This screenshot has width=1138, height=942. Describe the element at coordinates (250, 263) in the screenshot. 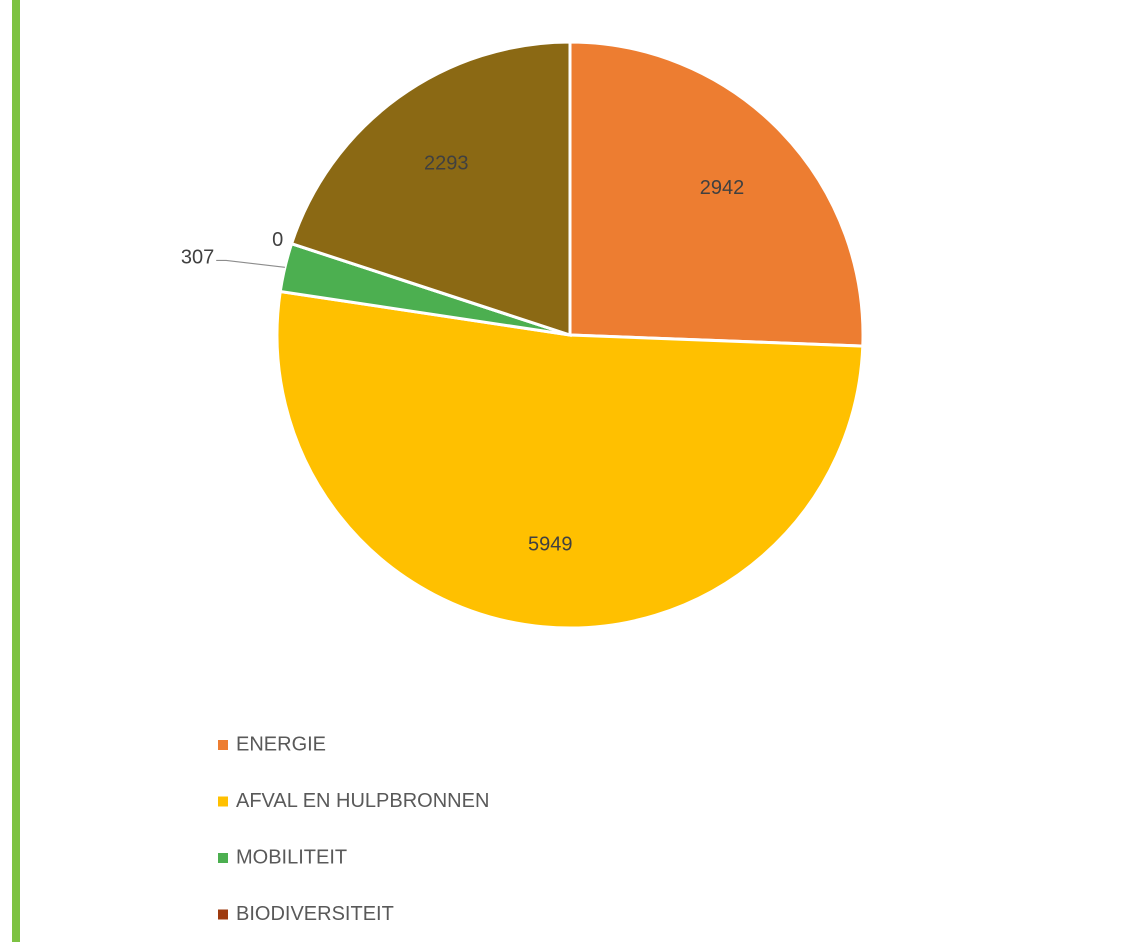

I see `leader-line` at that location.